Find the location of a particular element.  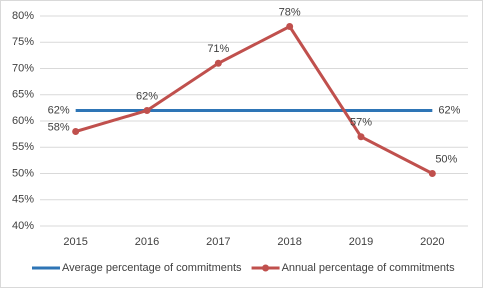

data-label: 57% is located at coordinates (361, 123).